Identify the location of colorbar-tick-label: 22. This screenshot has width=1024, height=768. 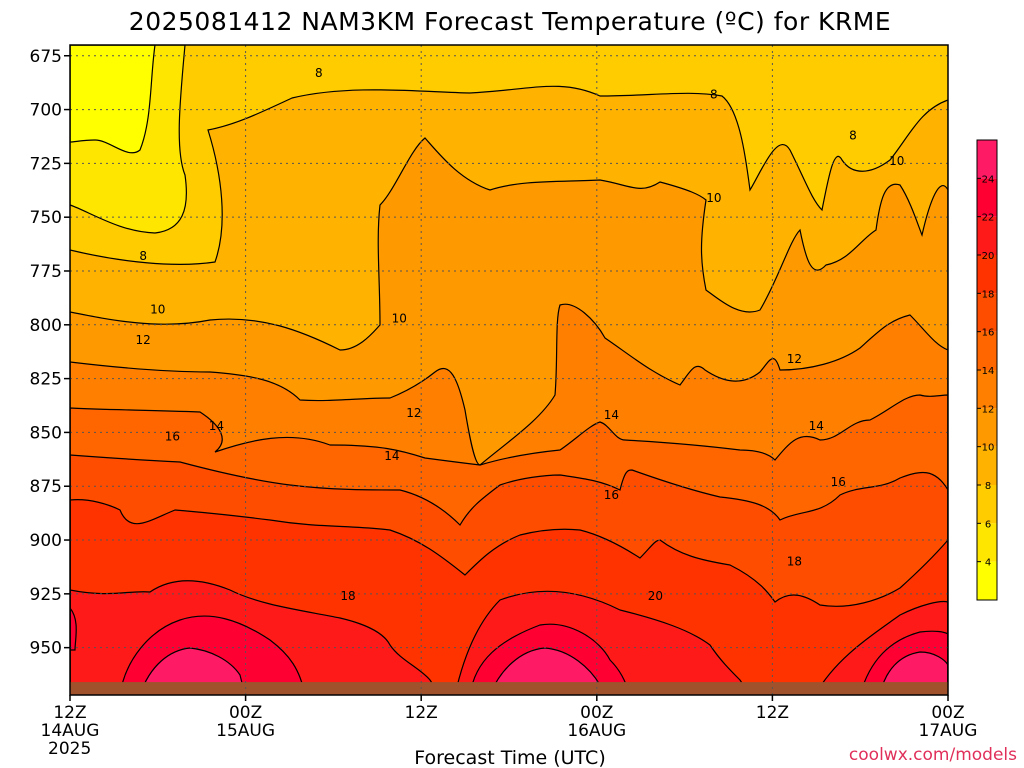
(988, 218).